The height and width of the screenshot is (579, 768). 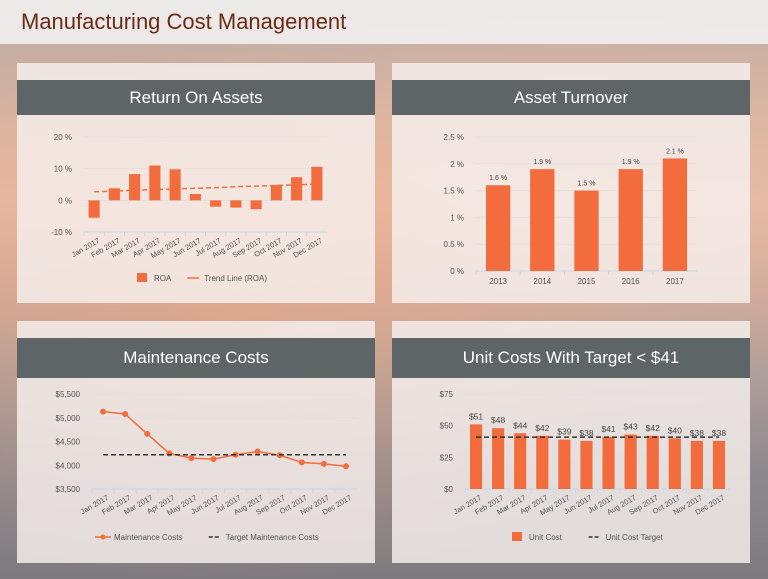 What do you see at coordinates (196, 358) in the screenshot?
I see `maintenance-title: Maintenance Costs` at bounding box center [196, 358].